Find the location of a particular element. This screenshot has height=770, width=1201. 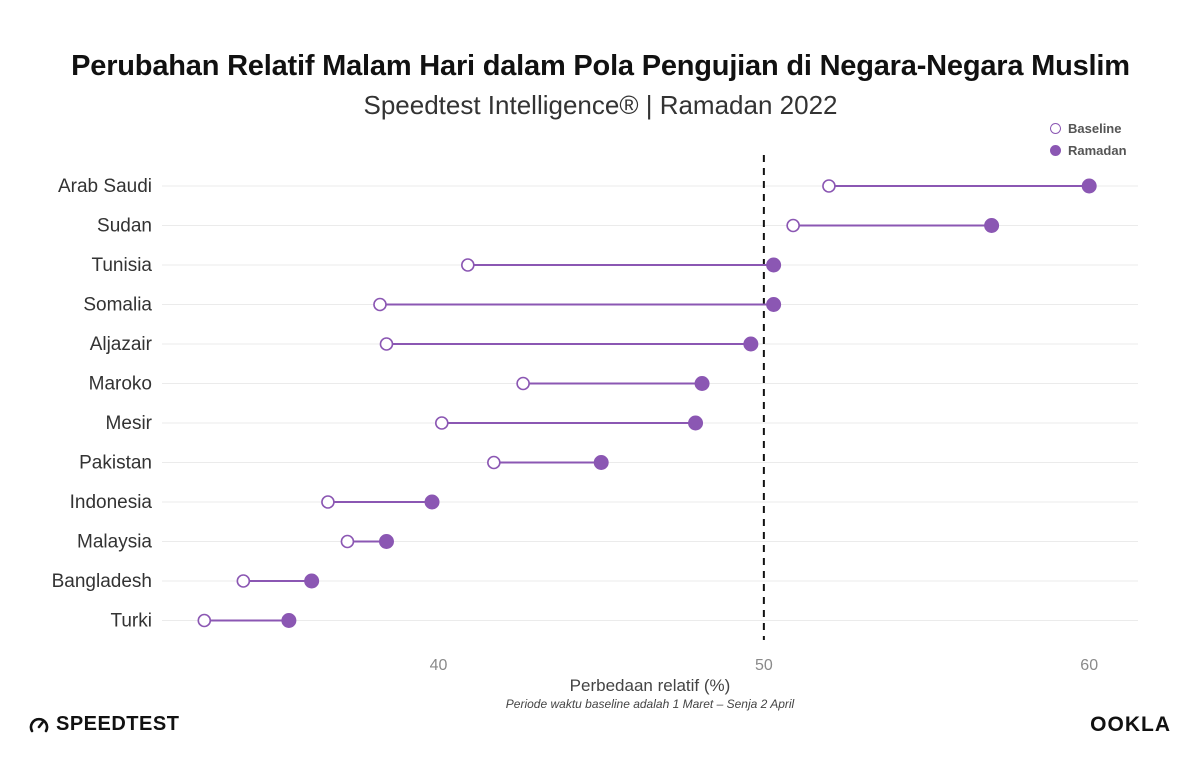

legend-item-ramadan: Ramadan is located at coordinates (1088, 150).